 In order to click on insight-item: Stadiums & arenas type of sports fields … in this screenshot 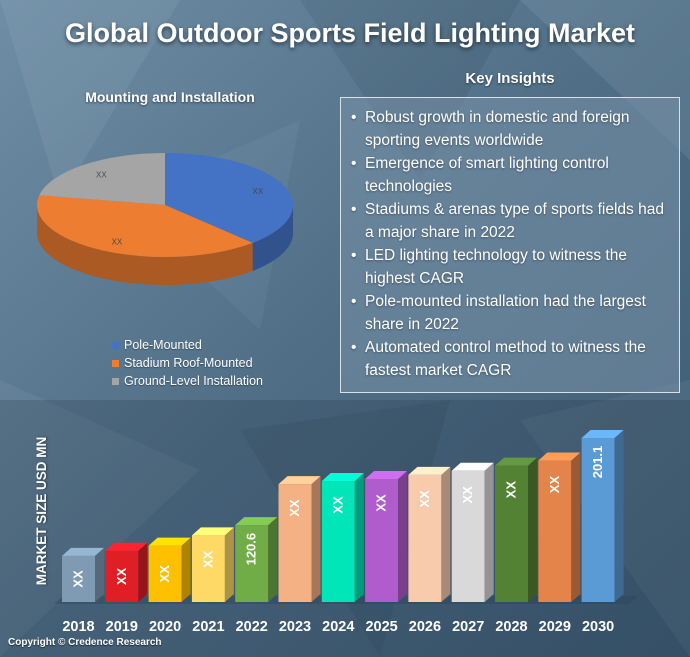, I will do `click(511, 221)`.